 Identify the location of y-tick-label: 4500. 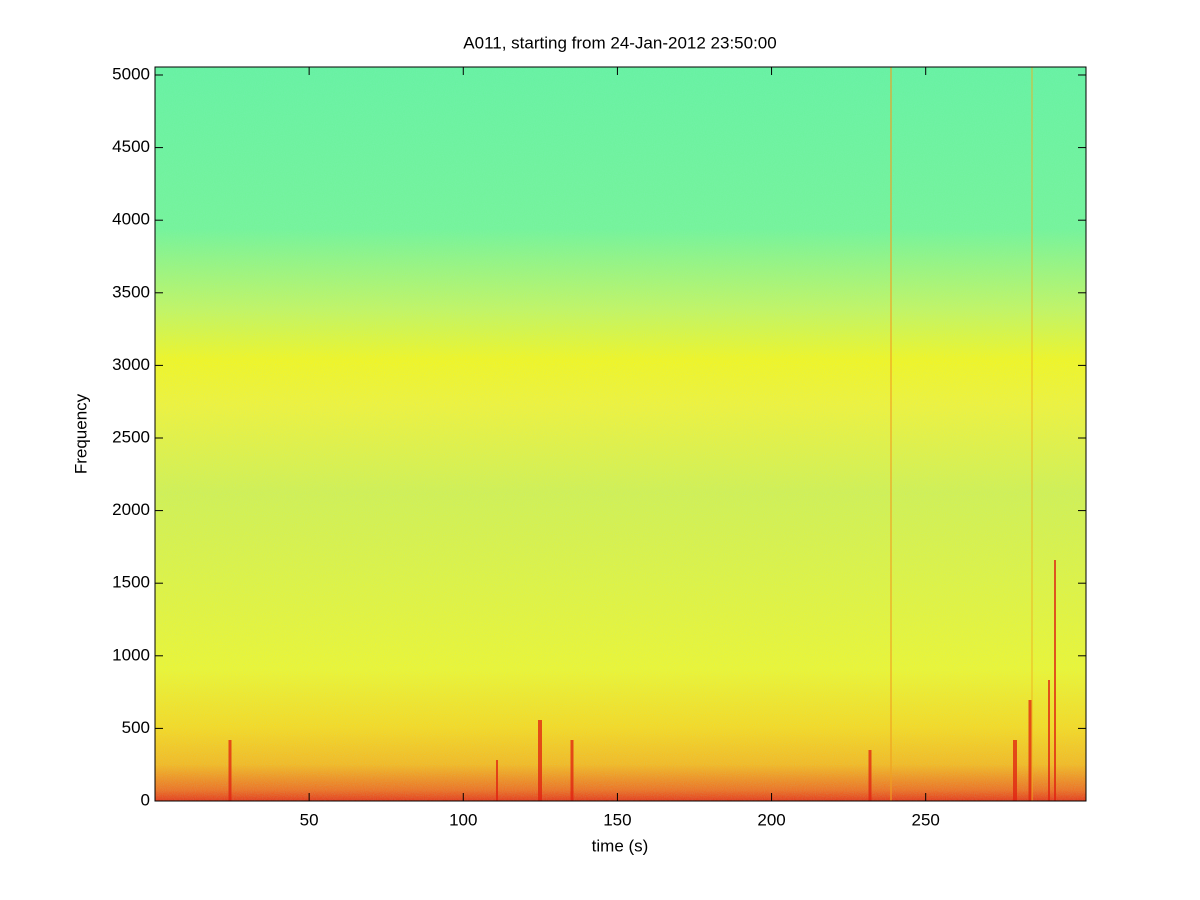
(131, 146).